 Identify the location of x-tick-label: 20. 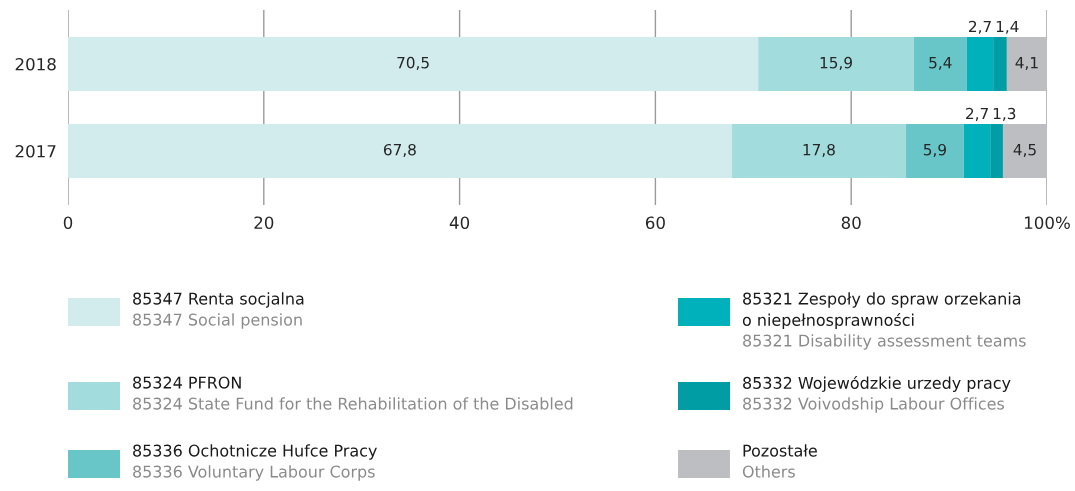
(264, 223).